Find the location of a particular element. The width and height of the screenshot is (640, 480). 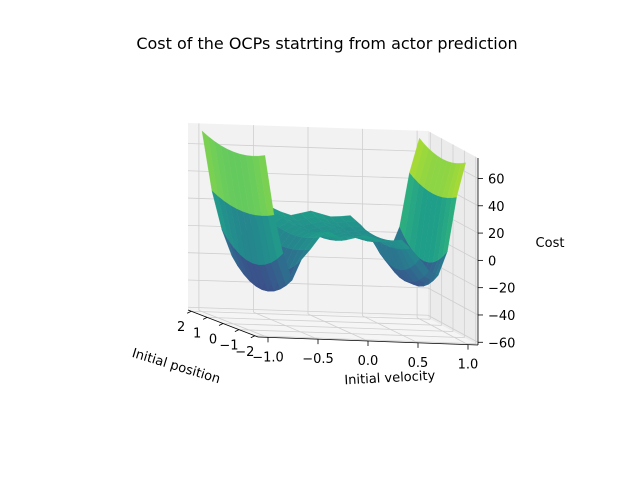

z-axis-label: Cost is located at coordinates (550, 243).